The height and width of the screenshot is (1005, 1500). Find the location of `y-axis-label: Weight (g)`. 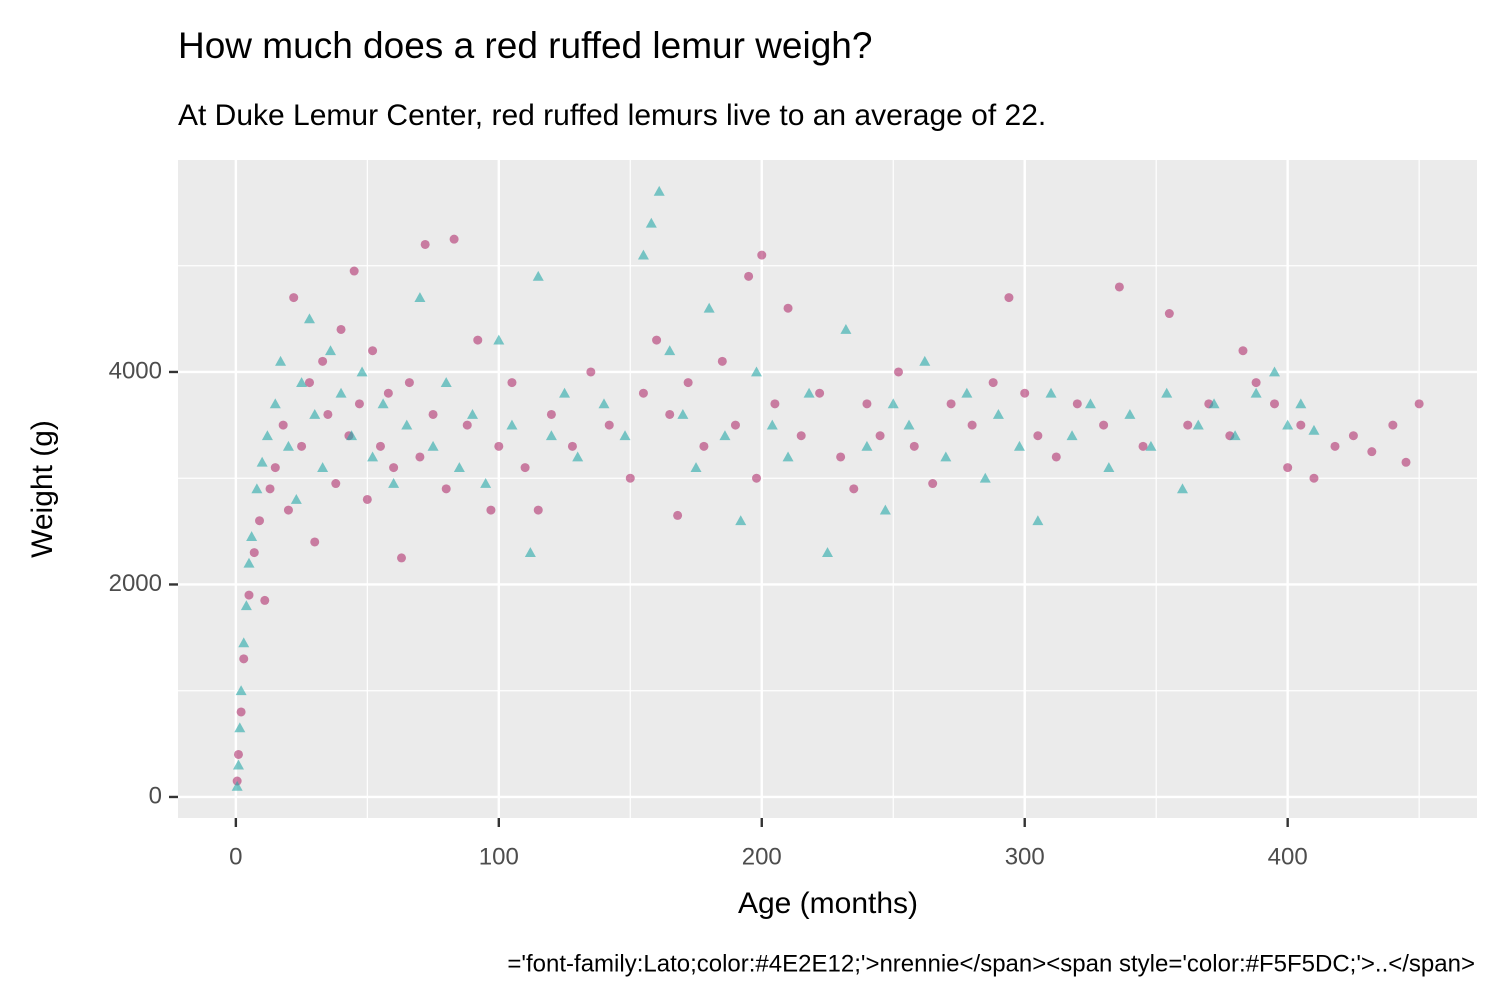

y-axis-label: Weight (g) is located at coordinates (42, 489).